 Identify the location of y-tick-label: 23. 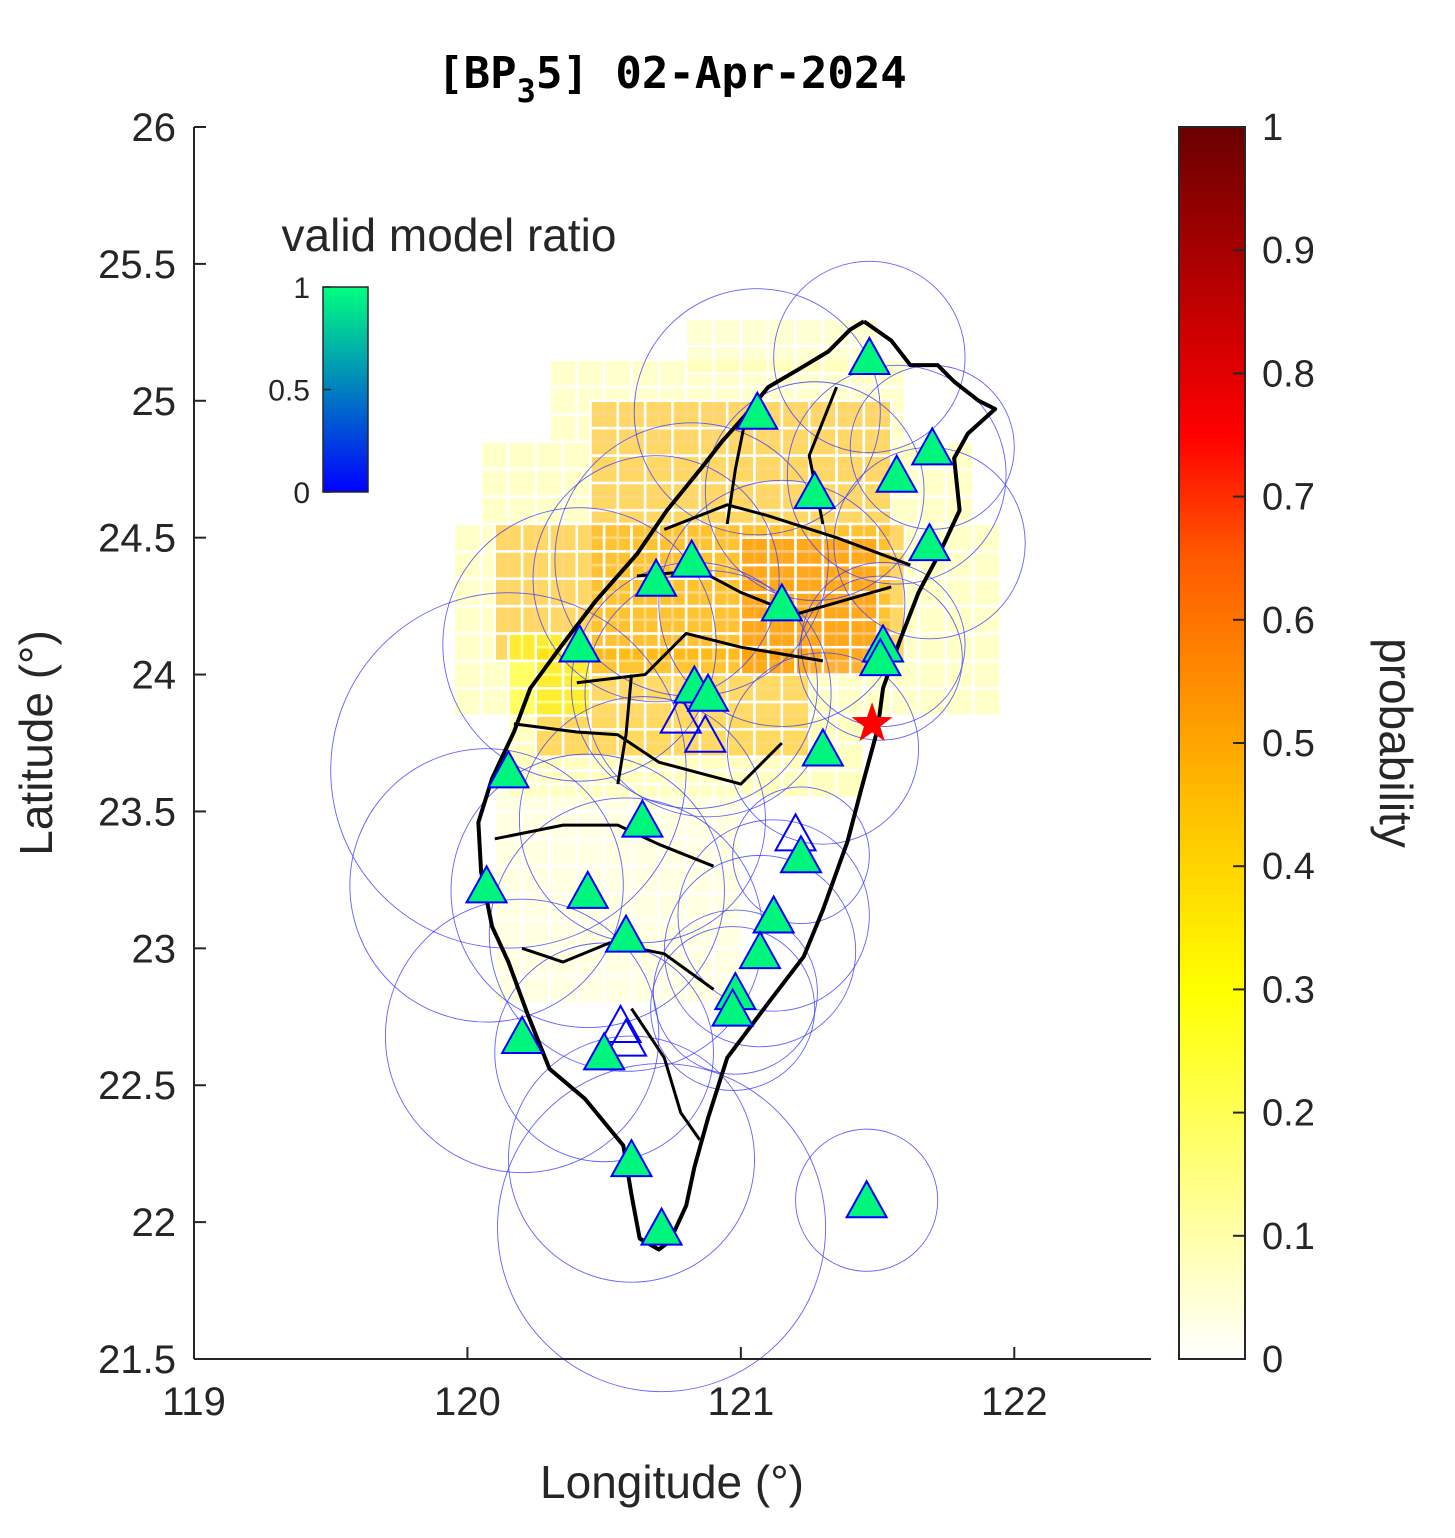
(154, 949).